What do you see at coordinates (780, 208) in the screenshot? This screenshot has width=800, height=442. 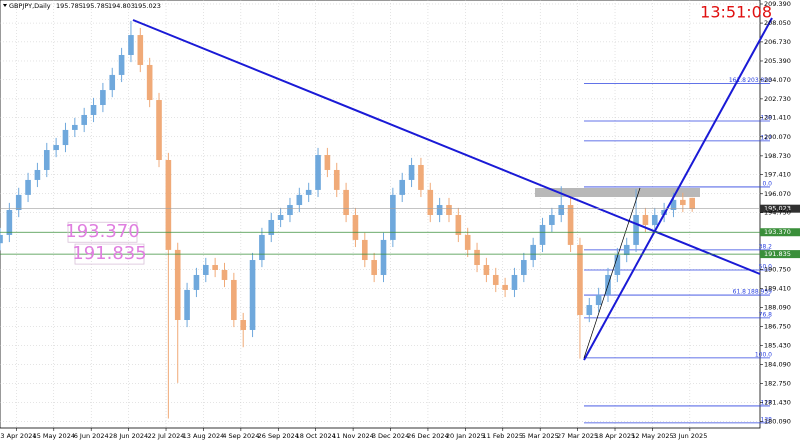 I see `price-box` at bounding box center [780, 208].